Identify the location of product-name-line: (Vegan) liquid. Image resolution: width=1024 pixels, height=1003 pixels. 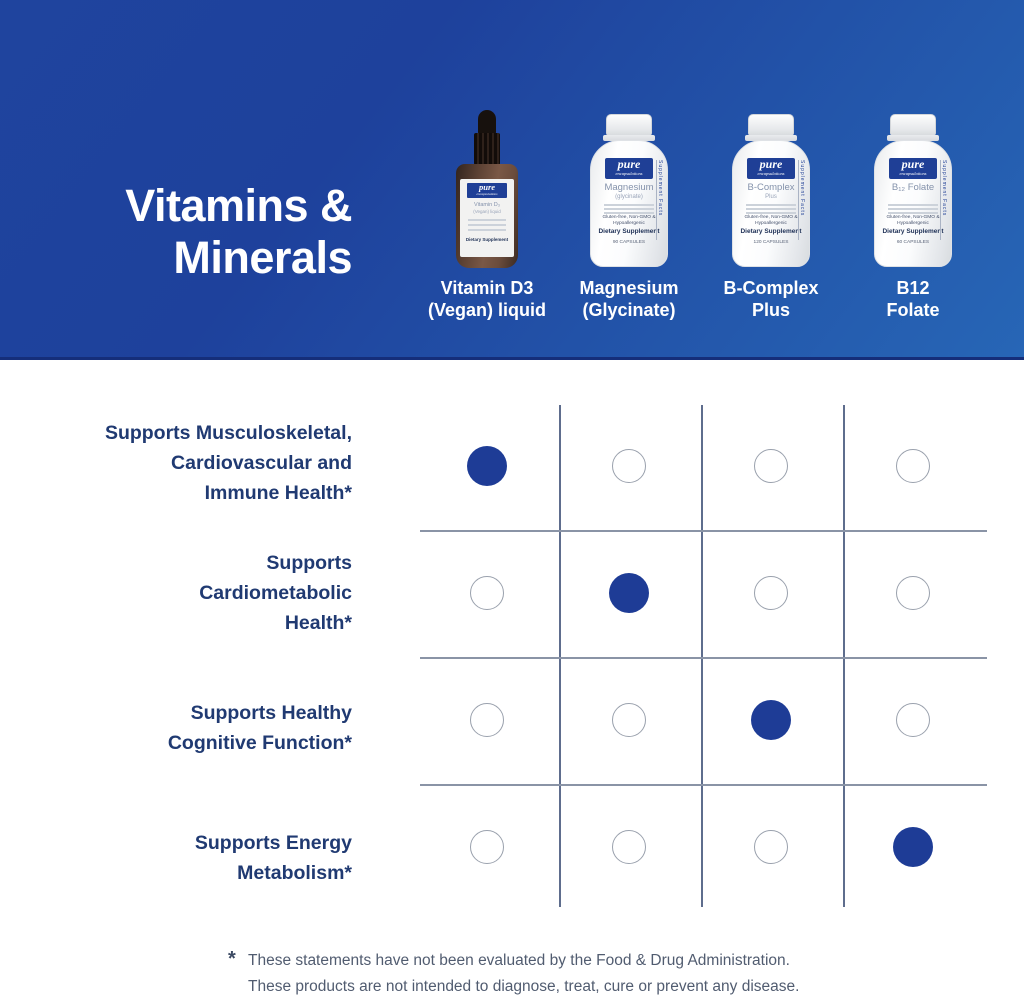
(486, 310).